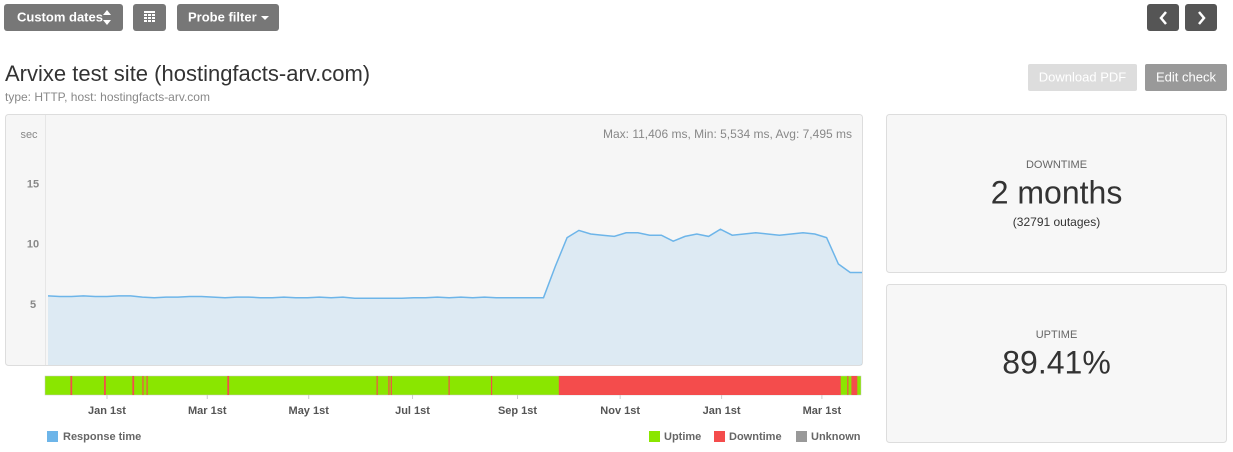 This screenshot has height=452, width=1233. I want to click on x-tick-label: Sep 1st, so click(517, 411).